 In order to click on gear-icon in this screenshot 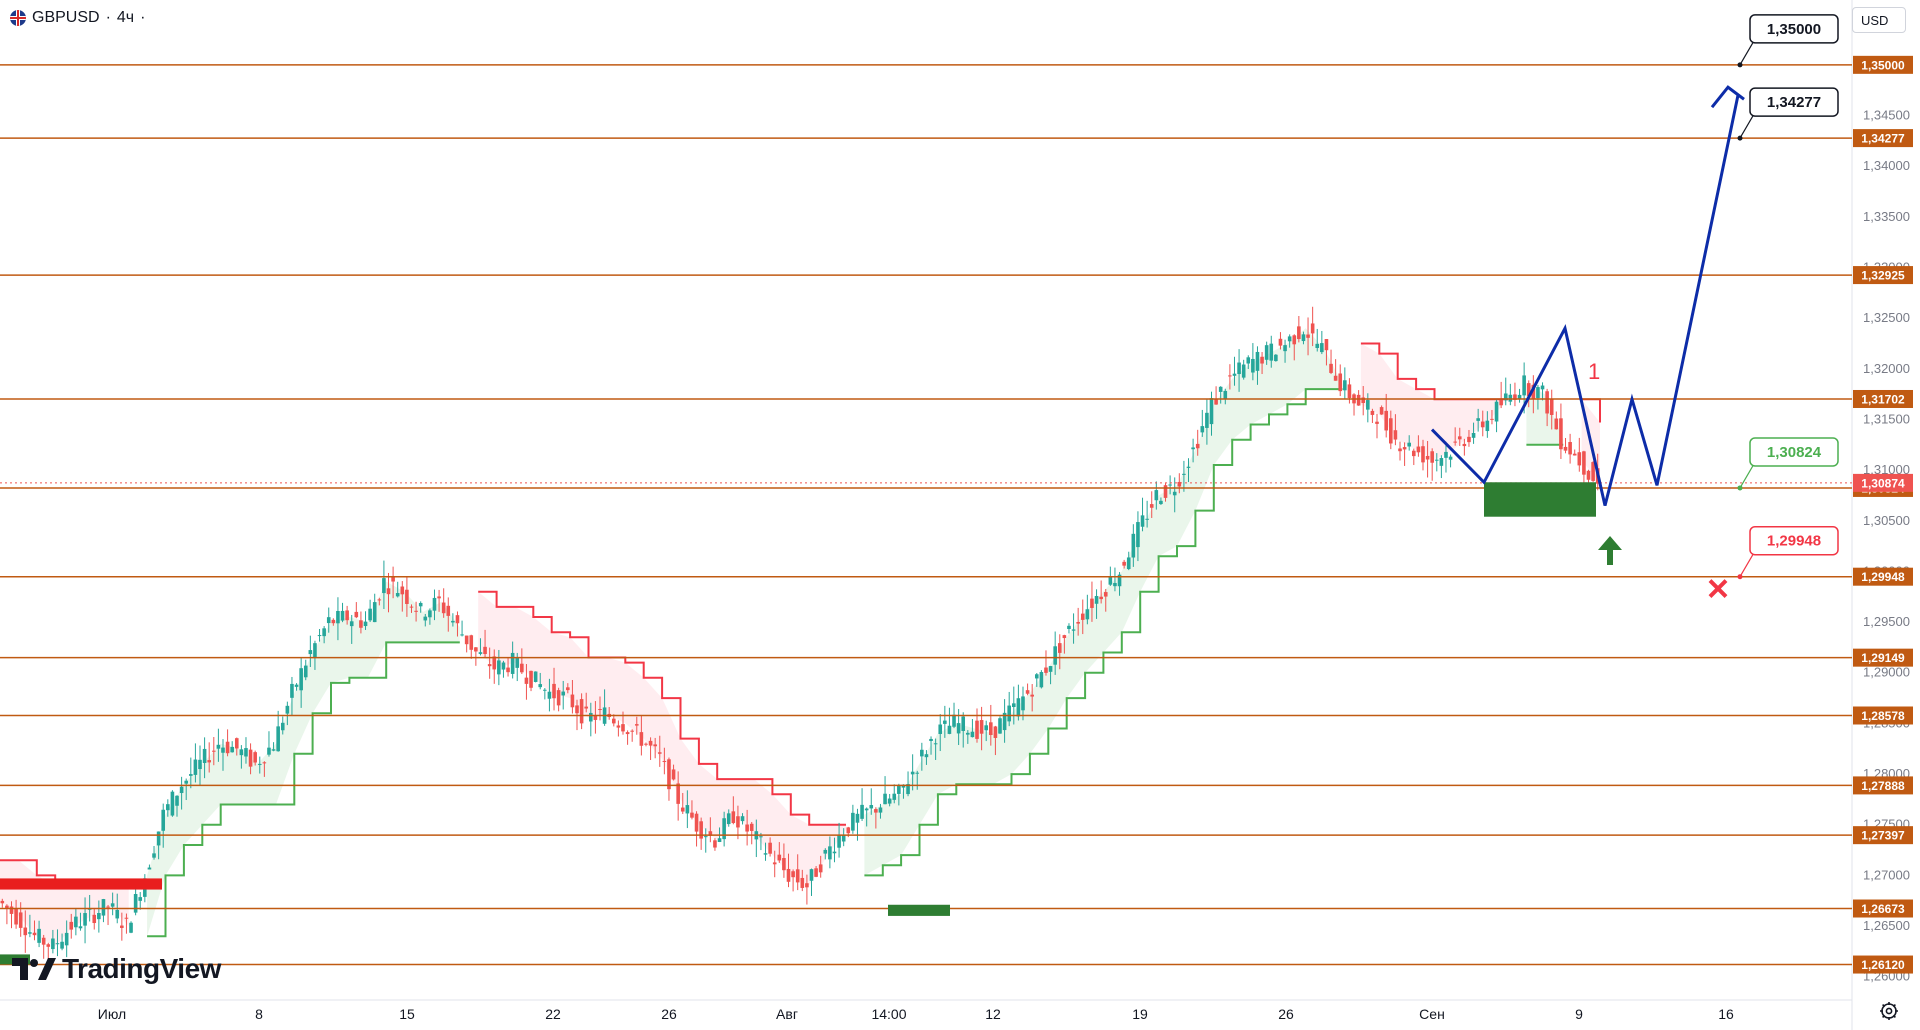, I will do `click(1889, 1011)`.